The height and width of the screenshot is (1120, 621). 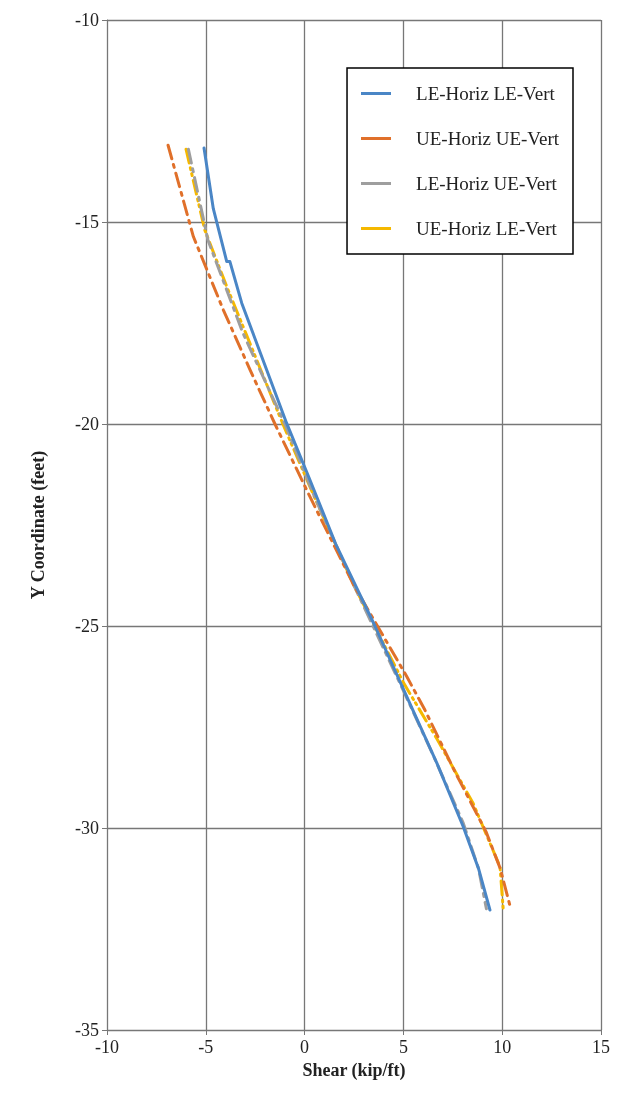 I want to click on legend-label: UE-Horiz LE-Vert, so click(x=487, y=228).